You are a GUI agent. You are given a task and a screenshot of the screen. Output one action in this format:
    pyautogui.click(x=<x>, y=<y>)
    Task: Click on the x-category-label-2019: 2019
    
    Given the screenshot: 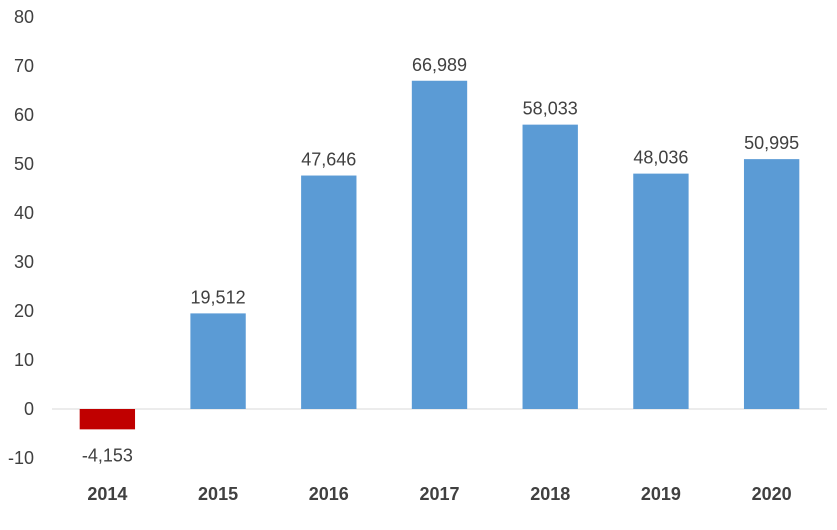 What is the action you would take?
    pyautogui.click(x=661, y=494)
    